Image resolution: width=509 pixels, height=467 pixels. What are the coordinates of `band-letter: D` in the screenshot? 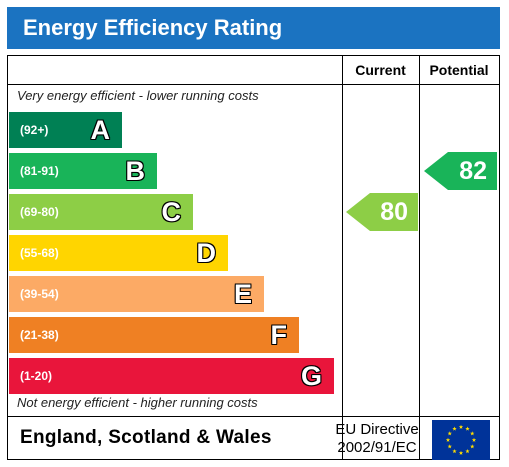 It's located at (206, 253).